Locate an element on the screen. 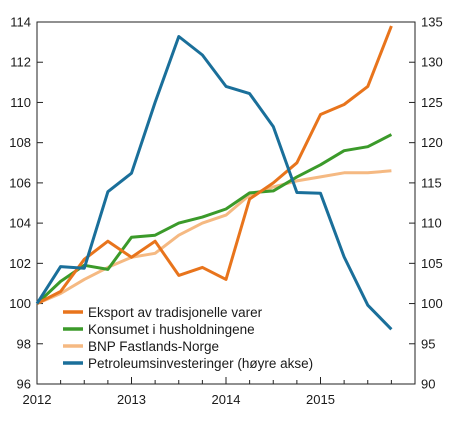  legend-label-konsum: Konsumet i husholdningene is located at coordinates (171, 329).